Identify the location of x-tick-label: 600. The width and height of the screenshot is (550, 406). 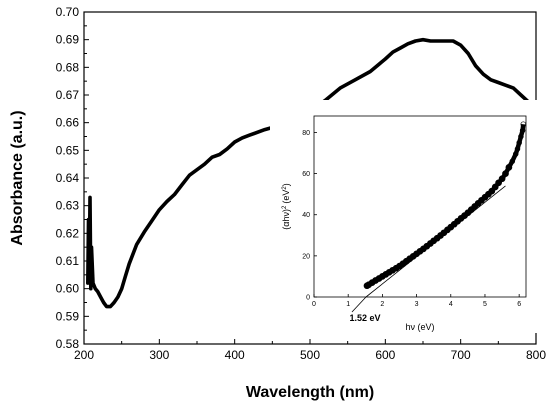
(385, 355).